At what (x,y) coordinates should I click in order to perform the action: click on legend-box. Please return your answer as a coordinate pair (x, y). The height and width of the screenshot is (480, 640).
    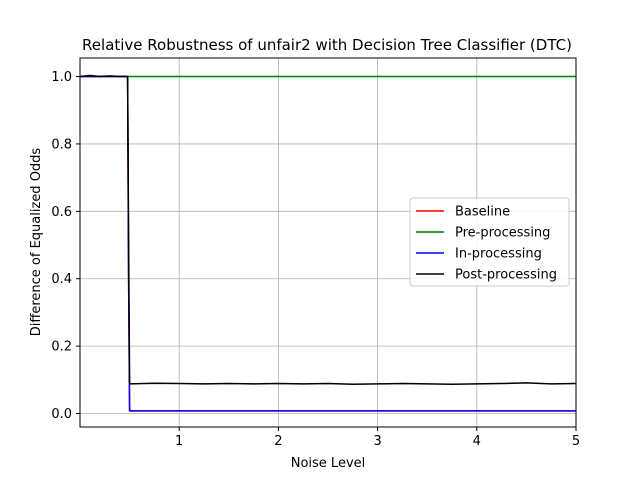
    Looking at the image, I should click on (489, 242).